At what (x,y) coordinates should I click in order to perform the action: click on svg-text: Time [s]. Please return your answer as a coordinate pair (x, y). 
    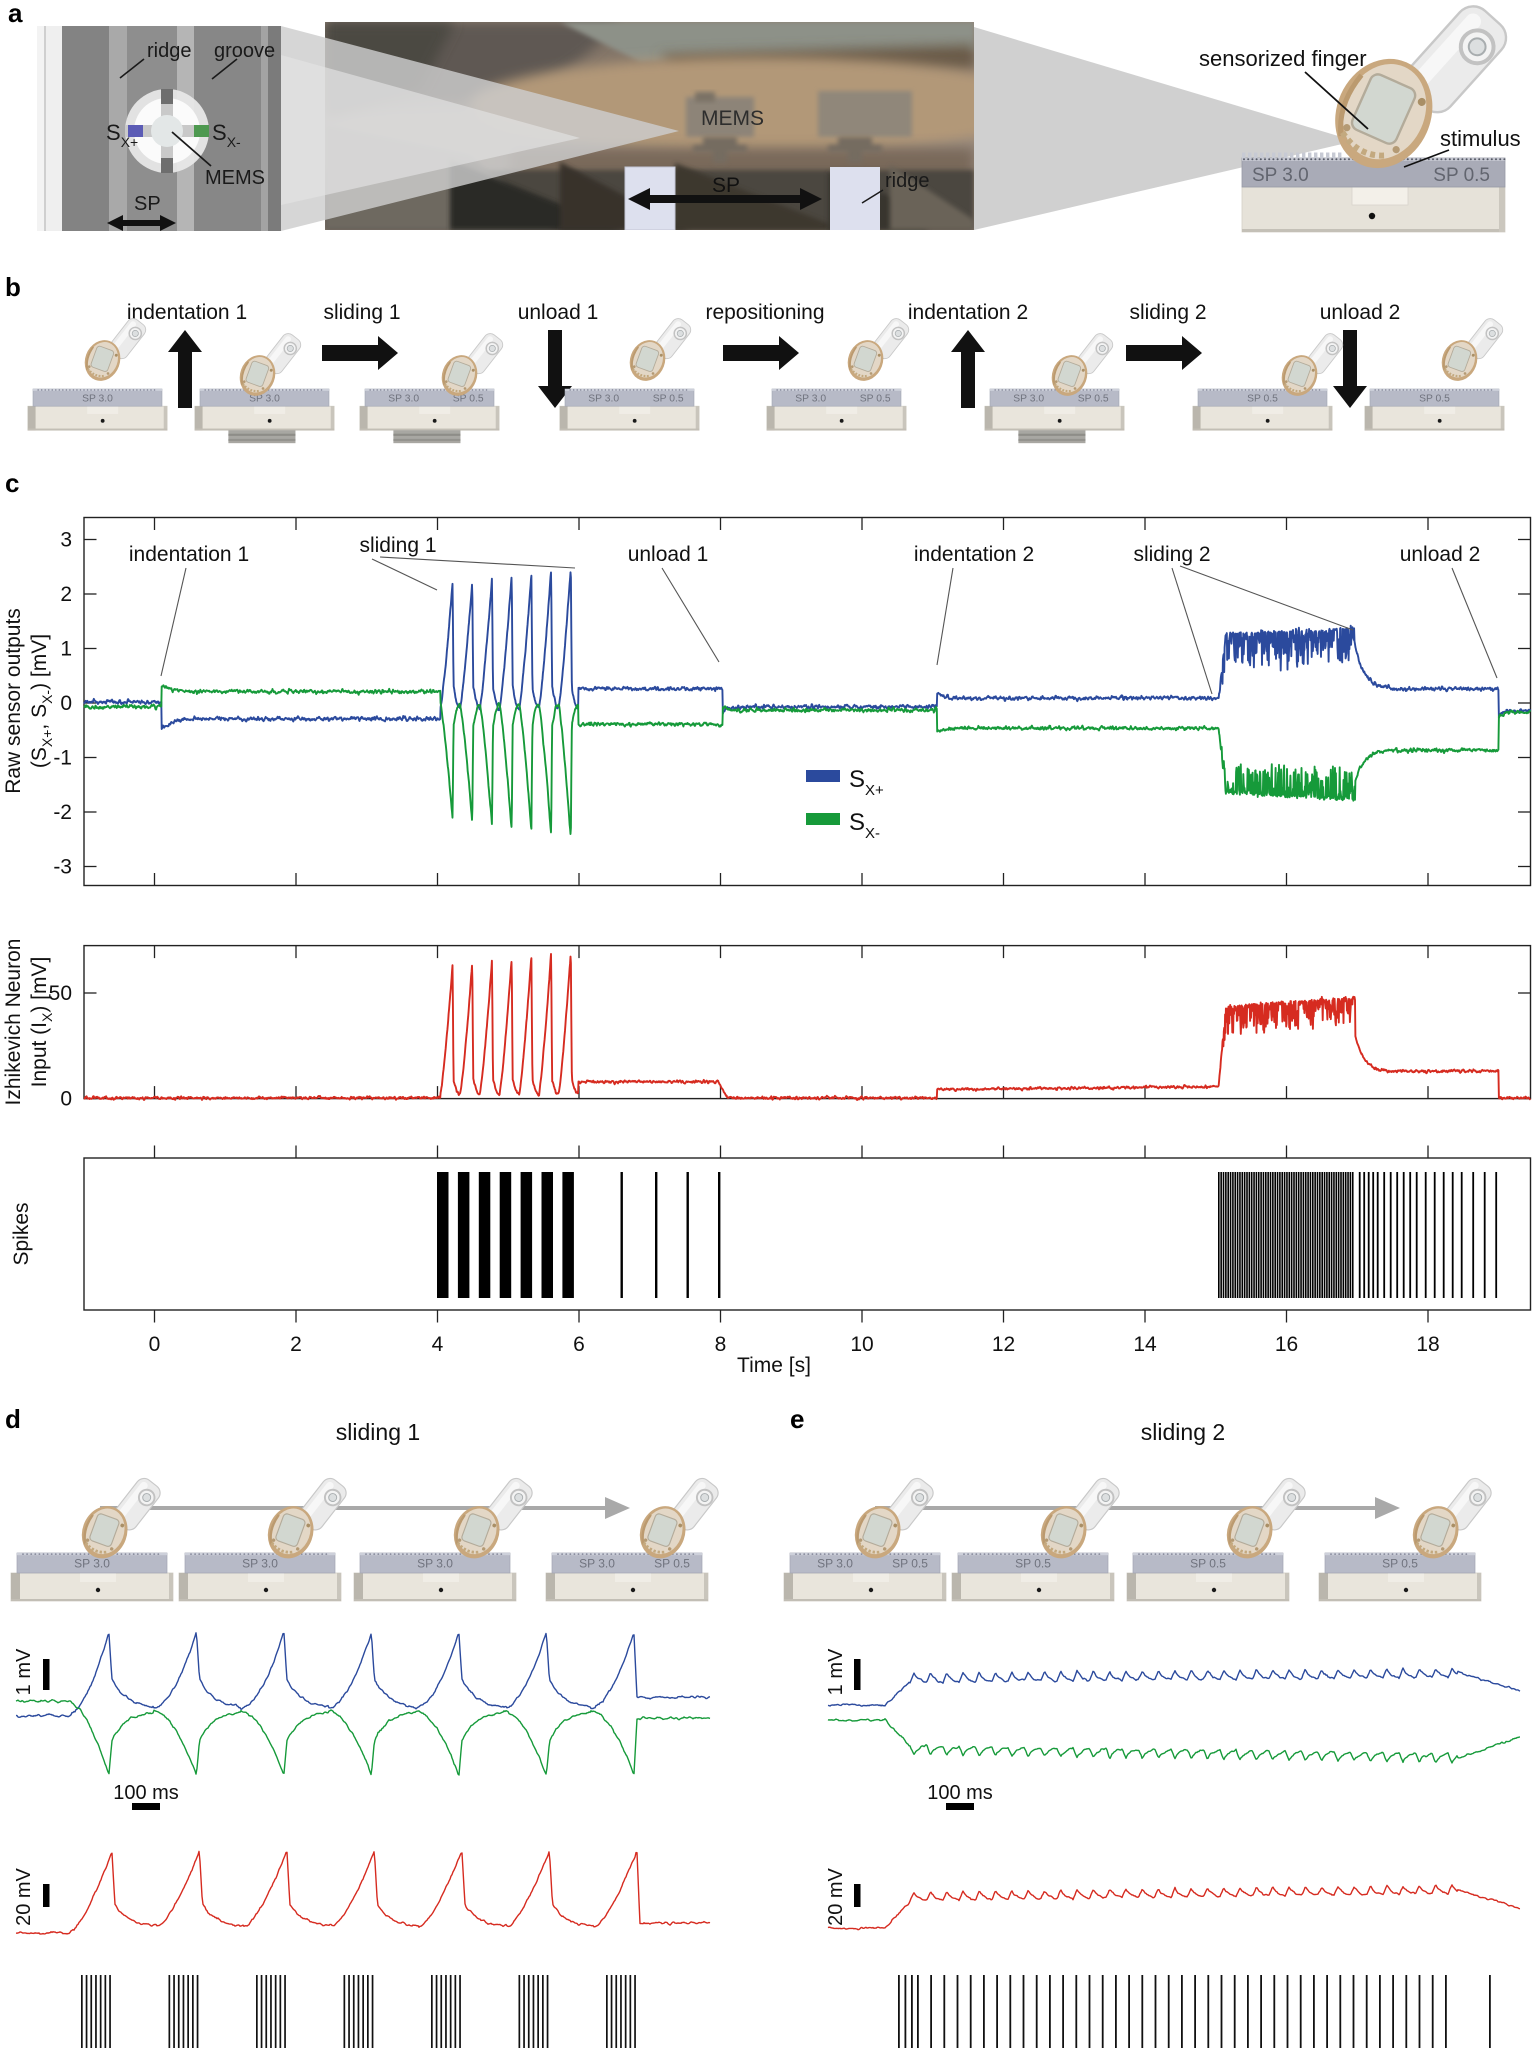
    Looking at the image, I should click on (774, 1365).